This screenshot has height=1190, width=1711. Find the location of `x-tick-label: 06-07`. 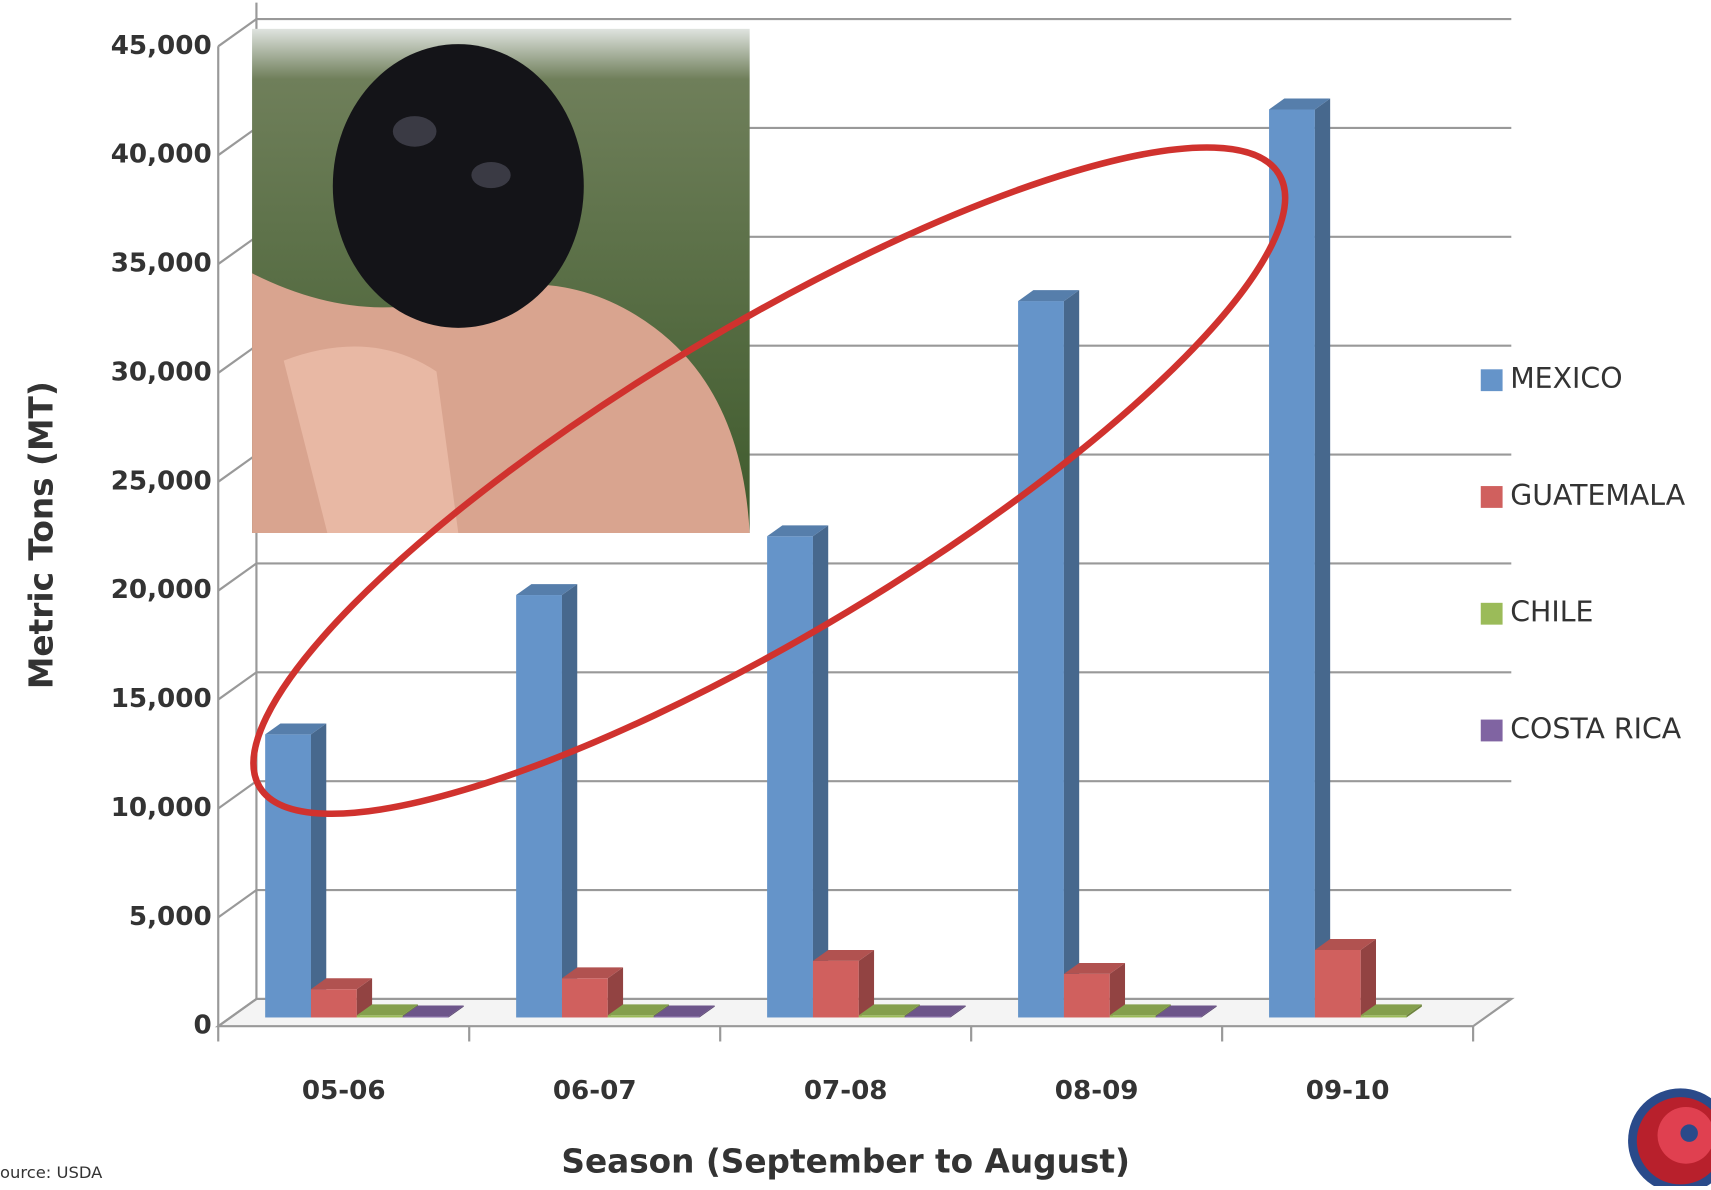

x-tick-label: 06-07 is located at coordinates (595, 1091).